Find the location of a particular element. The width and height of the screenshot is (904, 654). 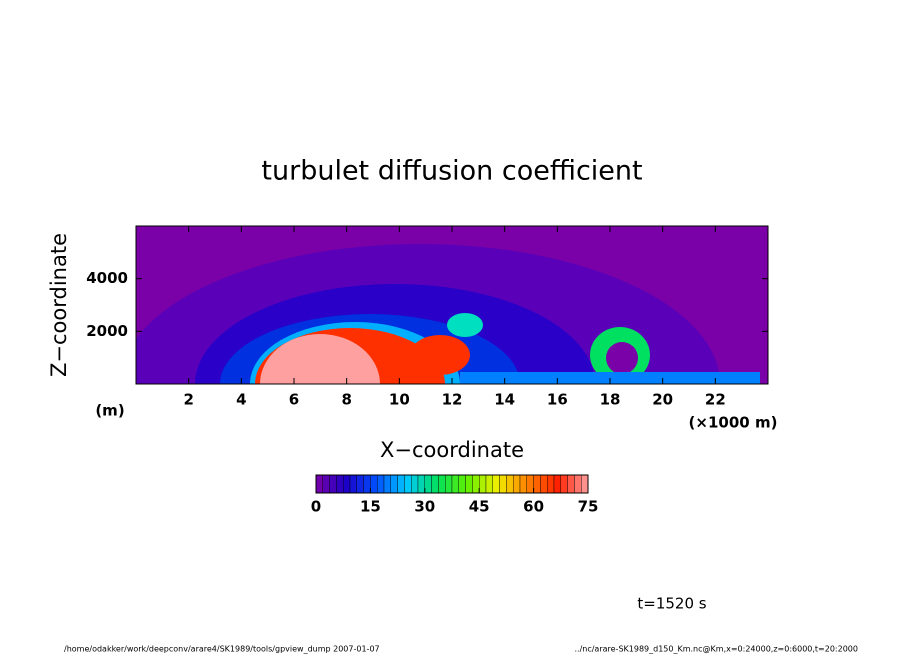

time-label: t=1520 s is located at coordinates (671, 604).